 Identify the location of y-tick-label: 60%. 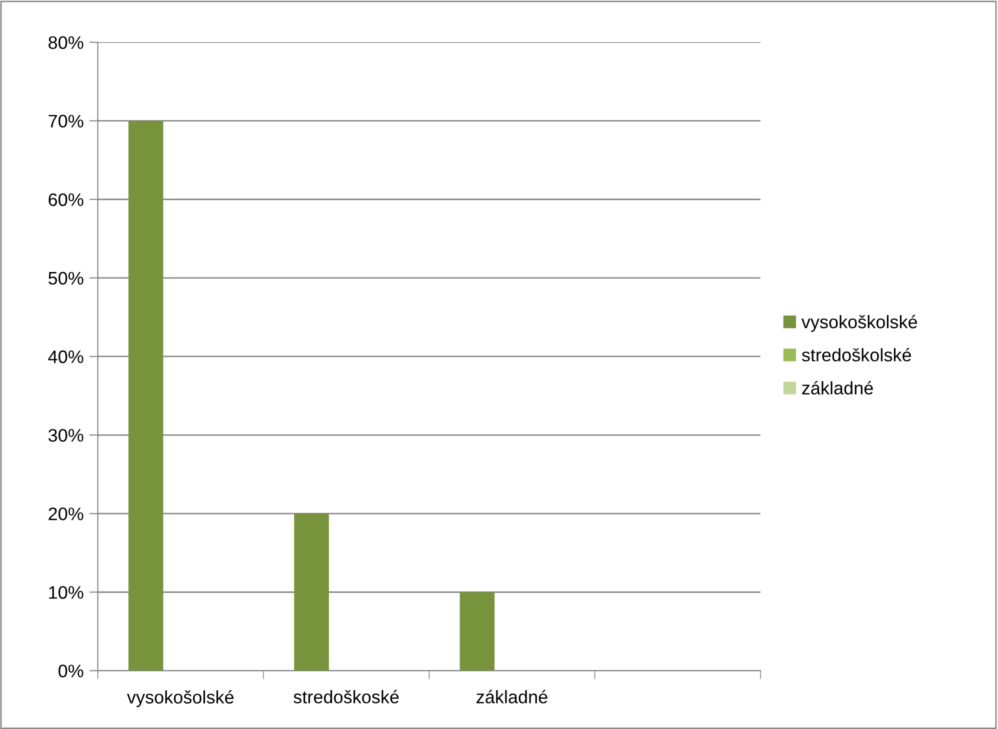
(66, 199).